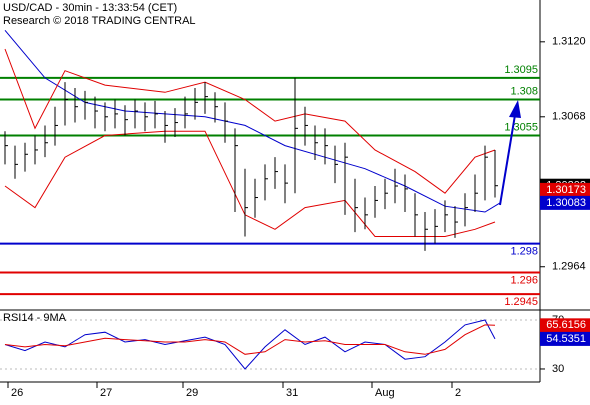  Describe the element at coordinates (569, 117) in the screenshot. I see `y-tick-label: 1.3068` at that location.